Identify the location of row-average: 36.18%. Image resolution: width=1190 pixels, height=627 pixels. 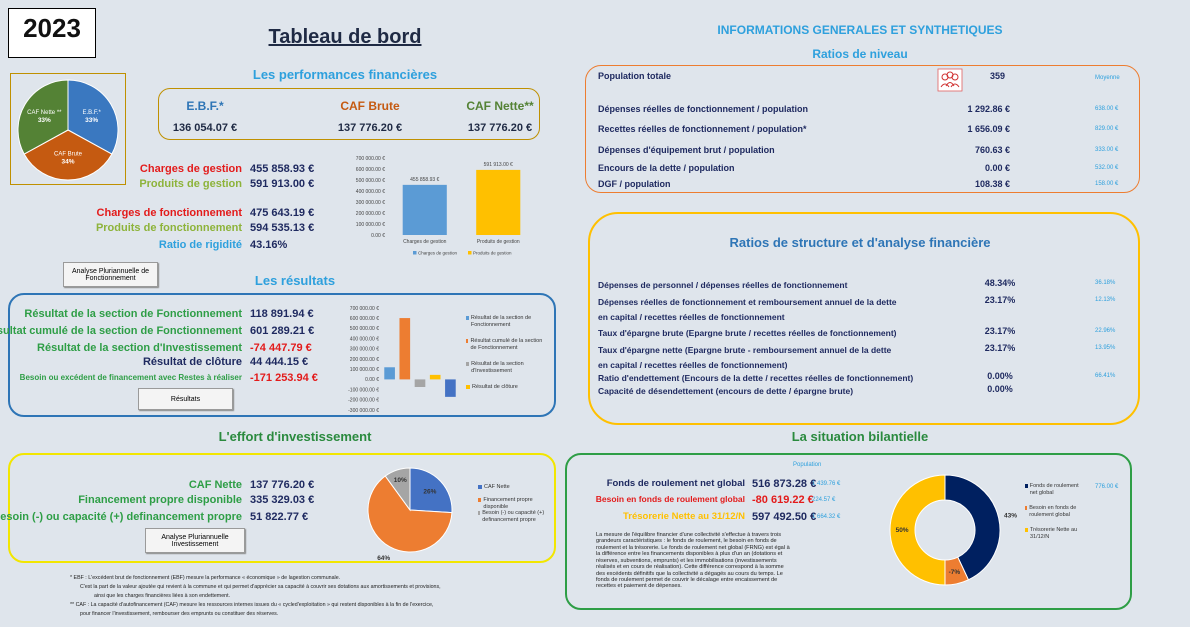
(1105, 283).